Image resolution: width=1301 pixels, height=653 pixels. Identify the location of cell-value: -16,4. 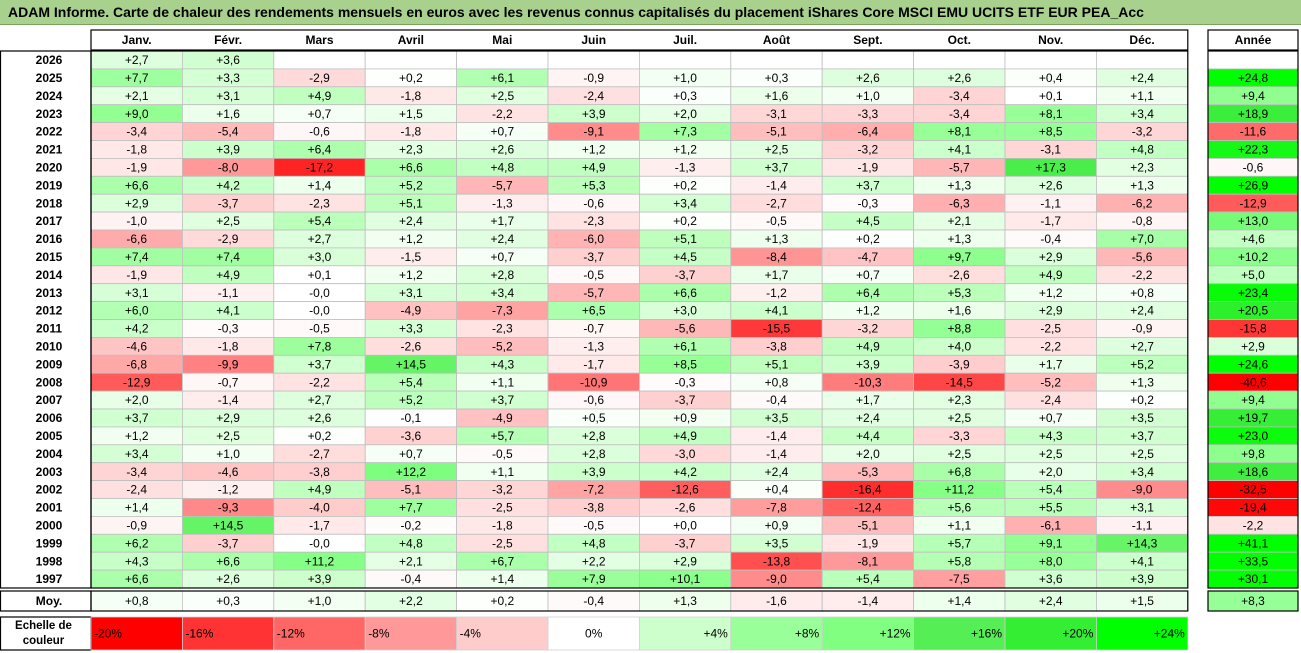
(868, 490).